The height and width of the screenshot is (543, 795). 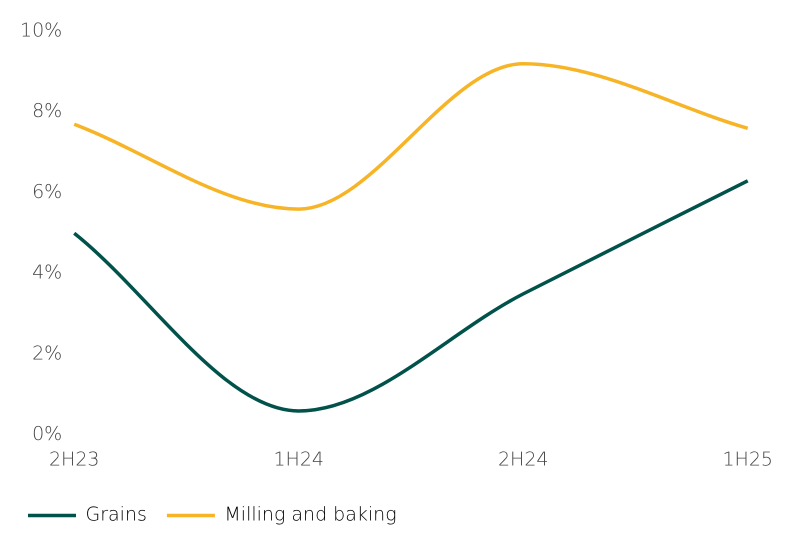 I want to click on legend-label: Grains, so click(x=116, y=514).